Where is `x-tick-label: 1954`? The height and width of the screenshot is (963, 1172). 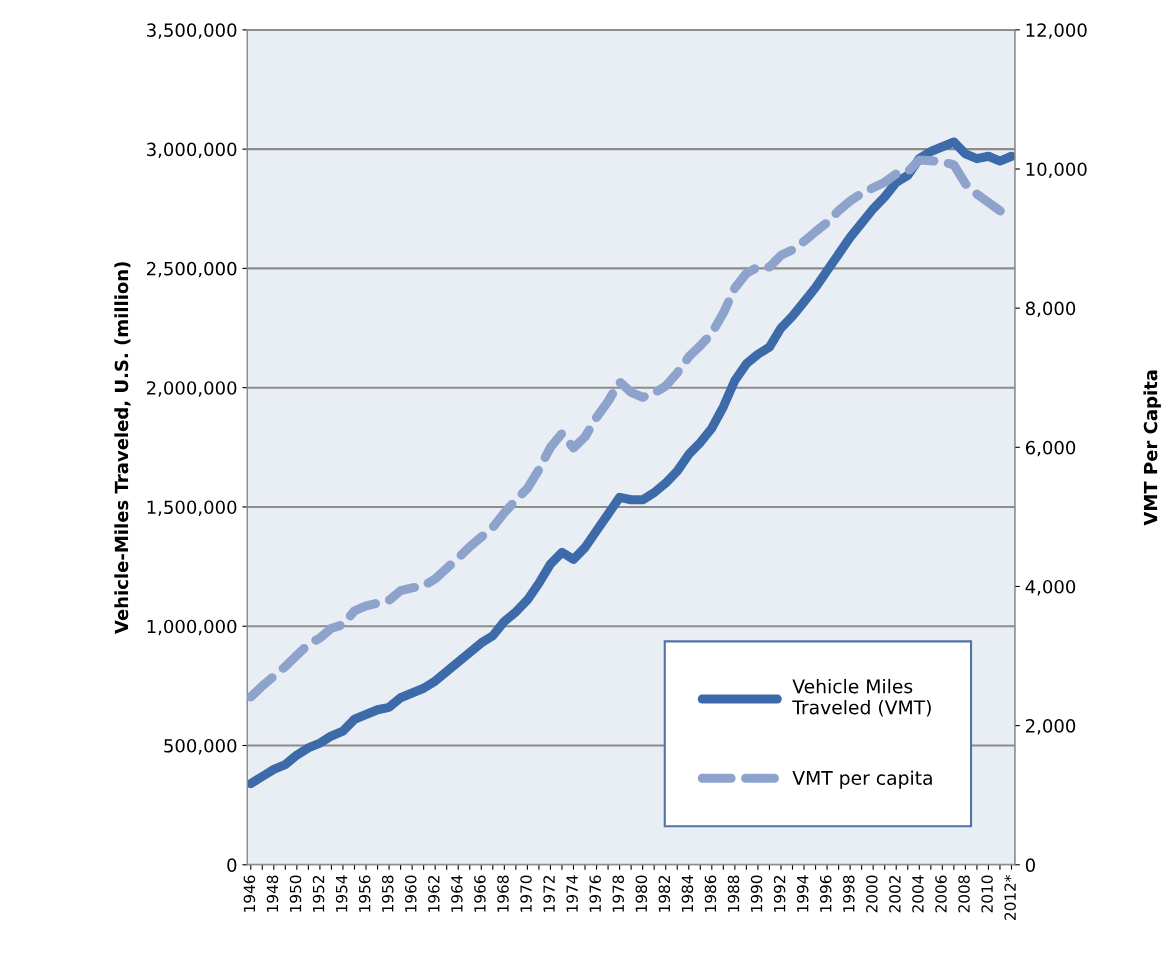 x-tick-label: 1954 is located at coordinates (341, 893).